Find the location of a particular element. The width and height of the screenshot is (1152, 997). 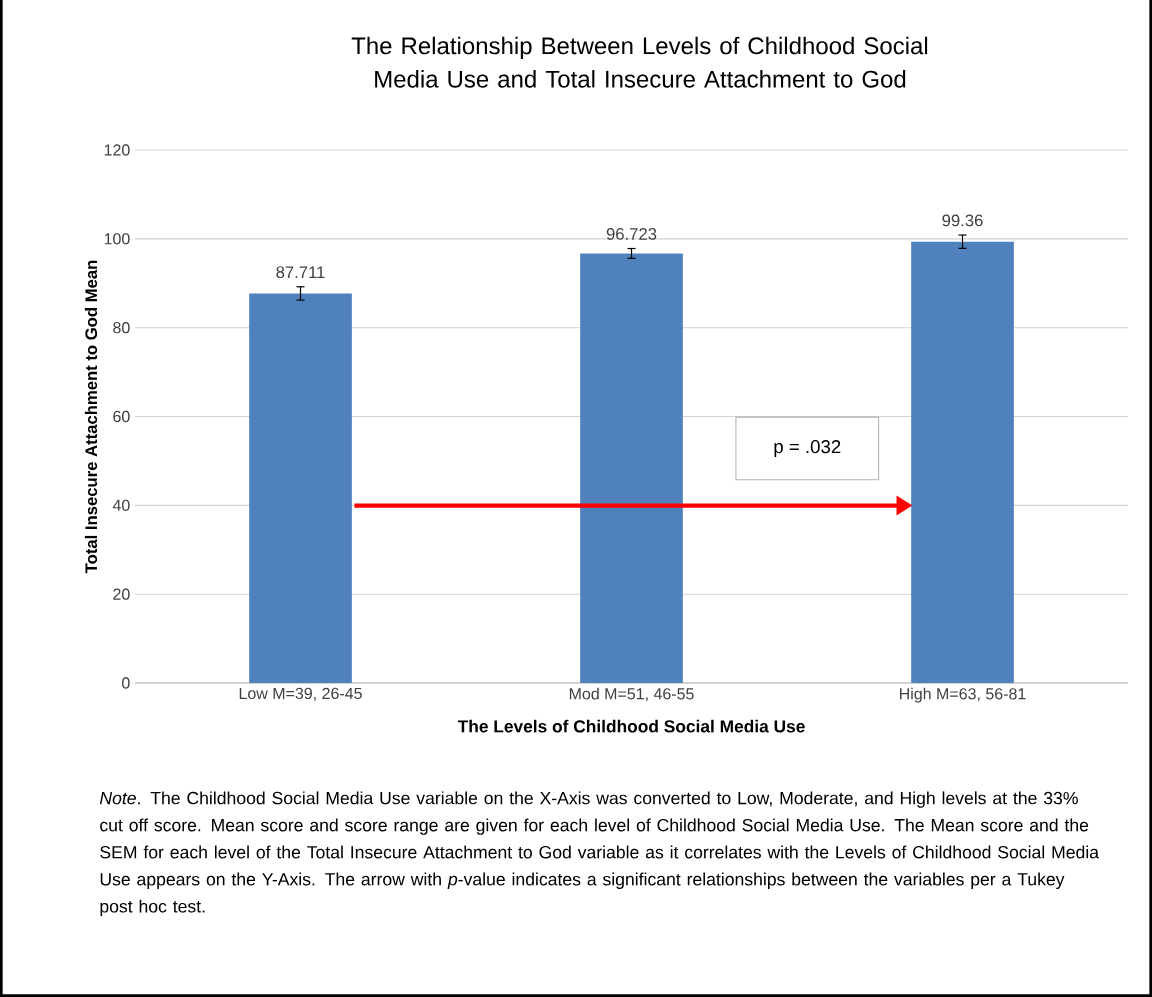

data-label: 99.36 is located at coordinates (962, 220).